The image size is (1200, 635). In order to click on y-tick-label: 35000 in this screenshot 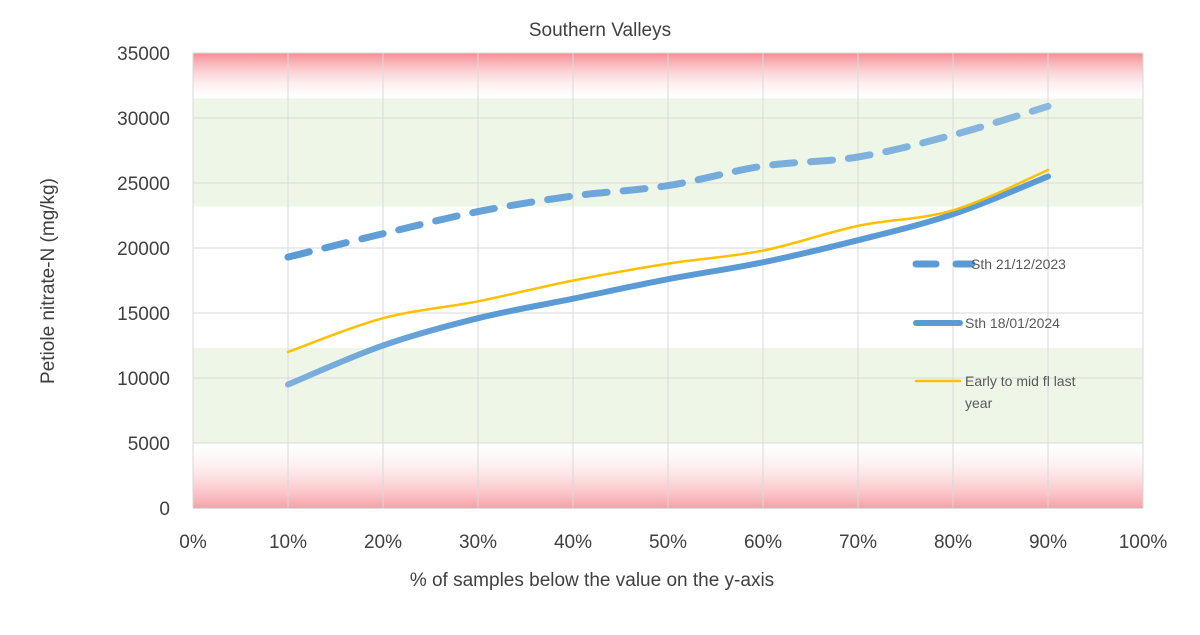, I will do `click(143, 54)`.